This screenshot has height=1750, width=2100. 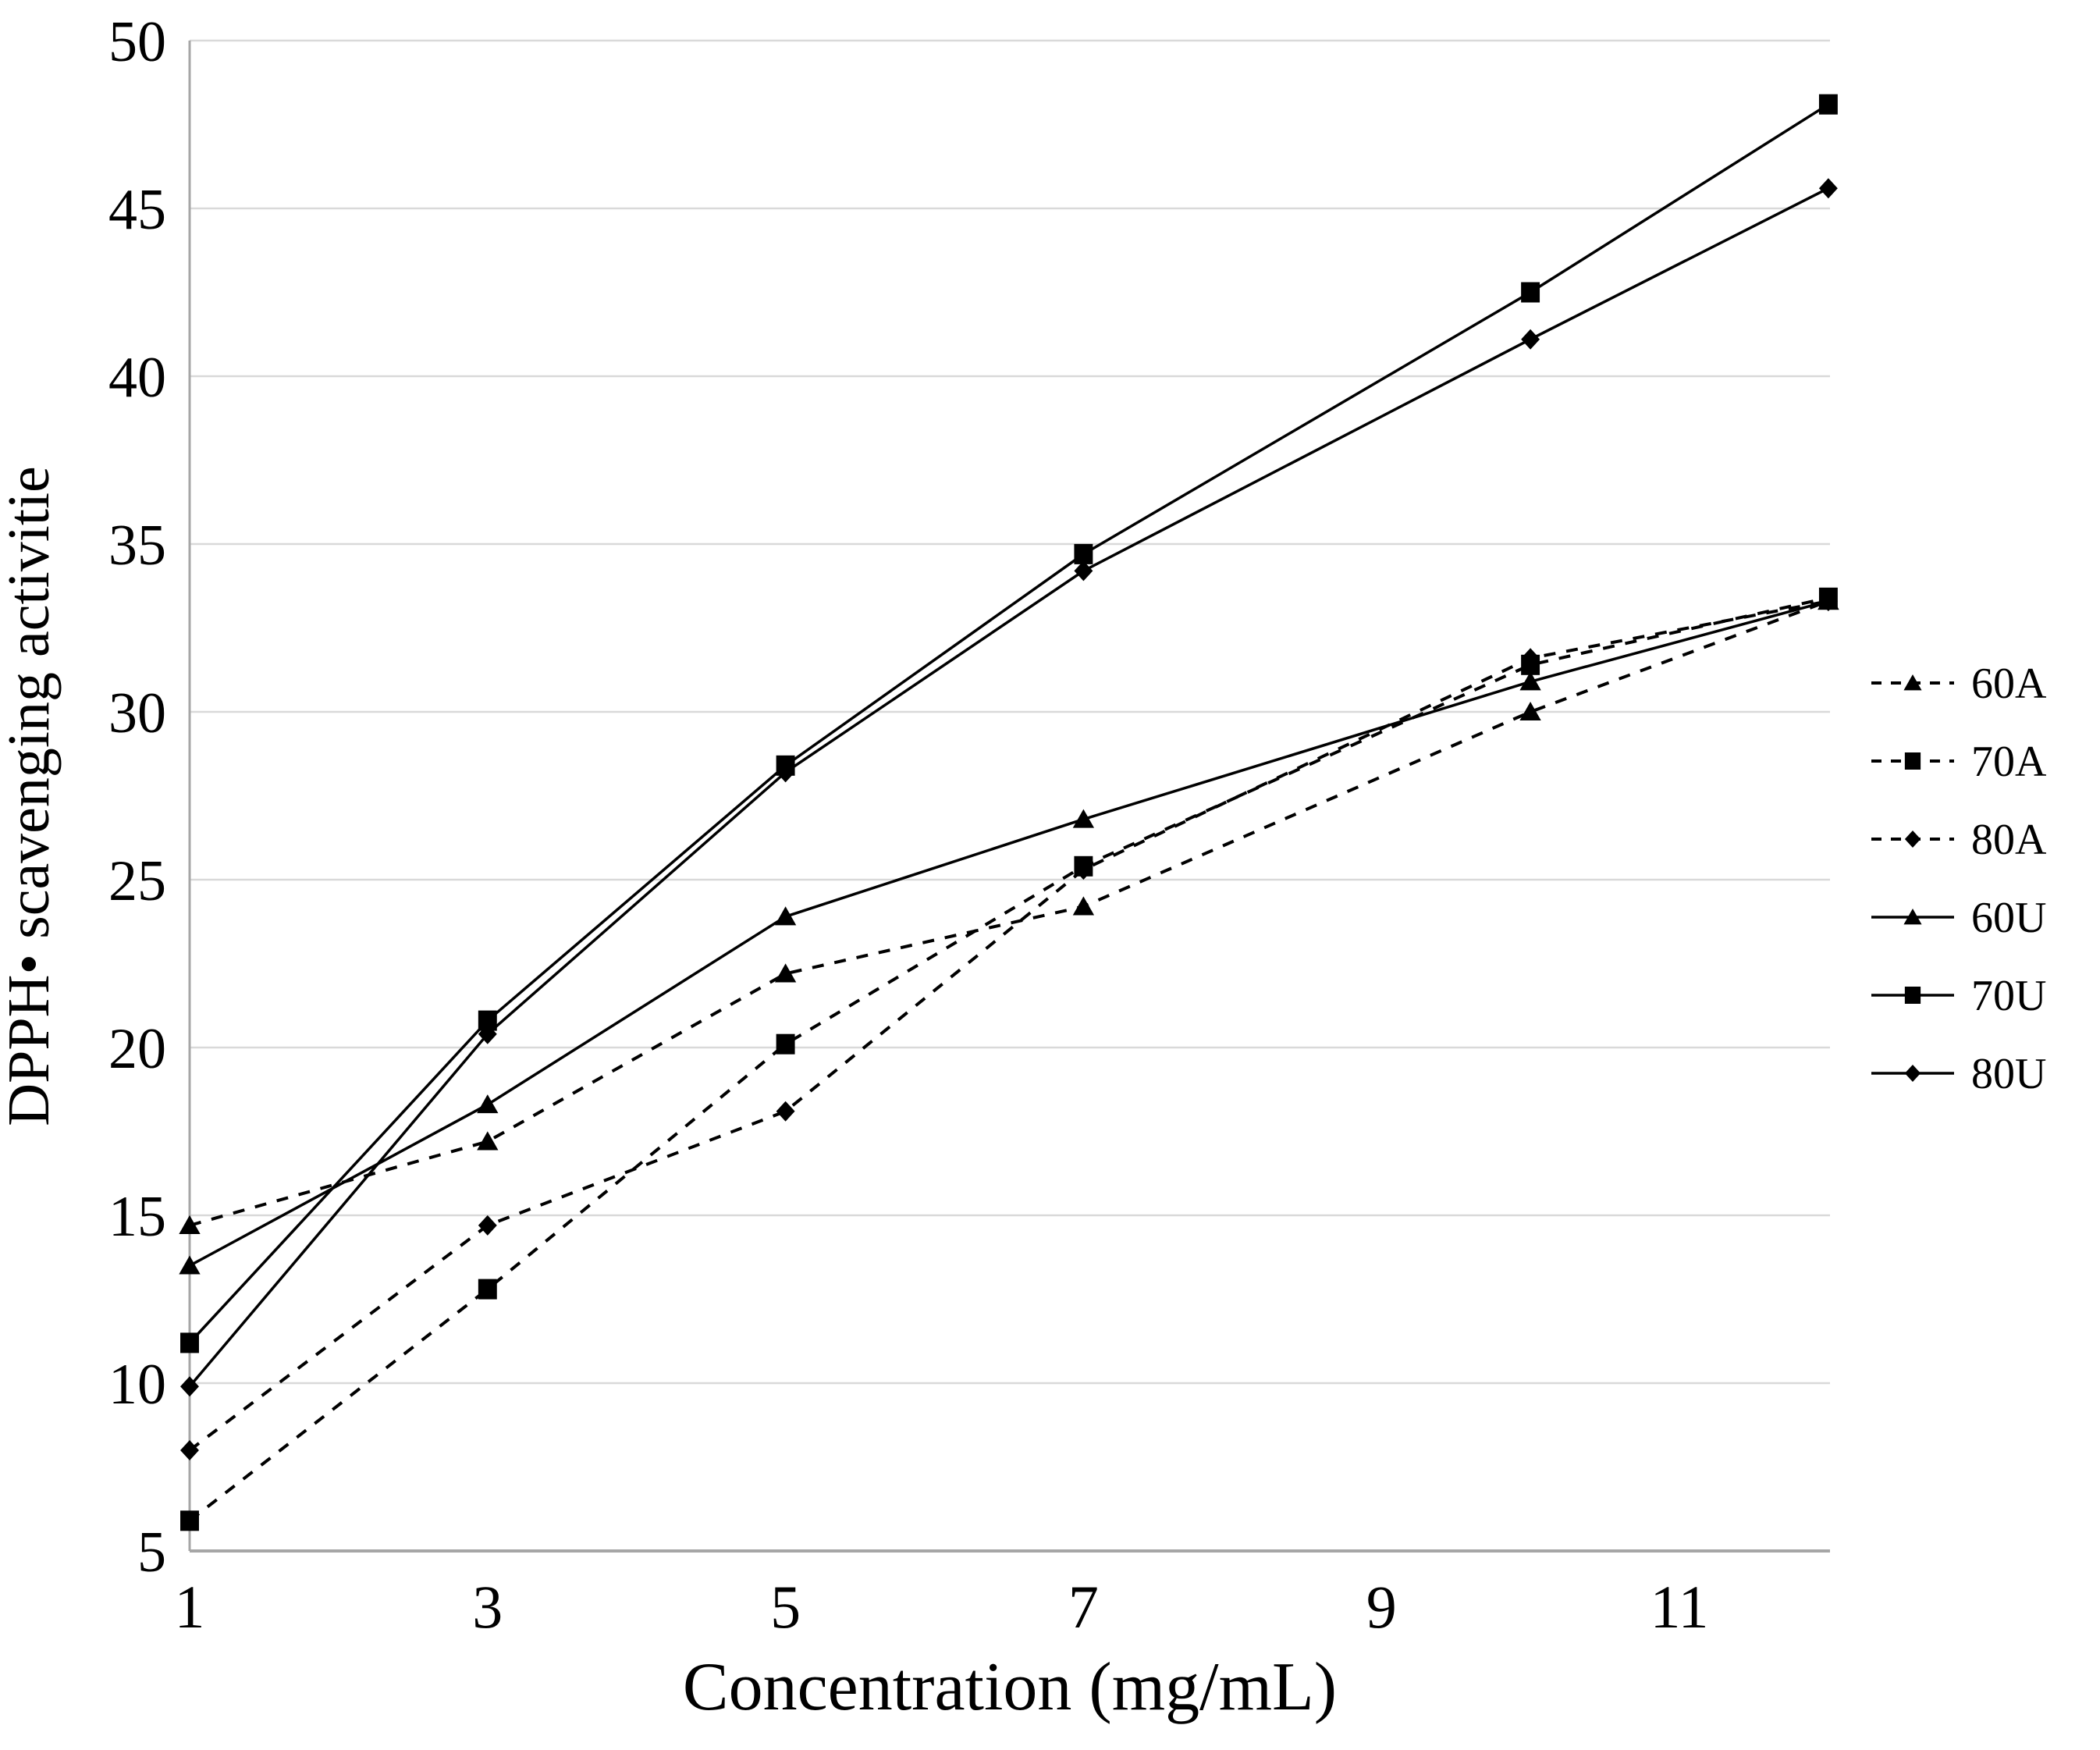 I want to click on y-tick-label: 10, so click(x=137, y=1385).